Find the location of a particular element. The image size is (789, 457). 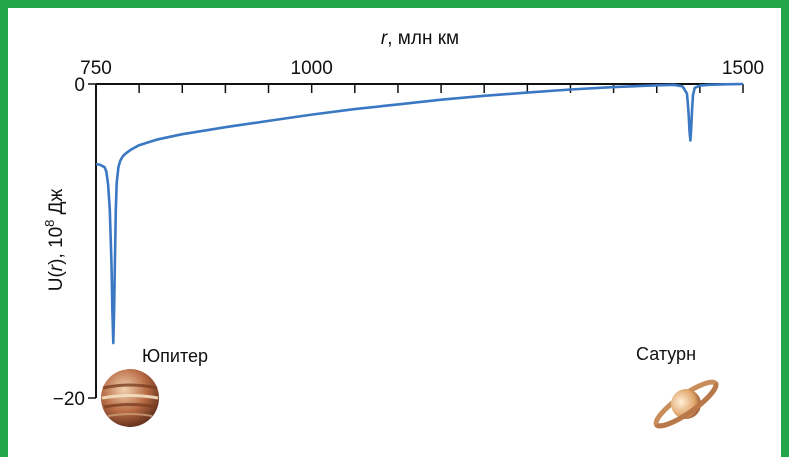

jupiter-planet-image is located at coordinates (130, 398).